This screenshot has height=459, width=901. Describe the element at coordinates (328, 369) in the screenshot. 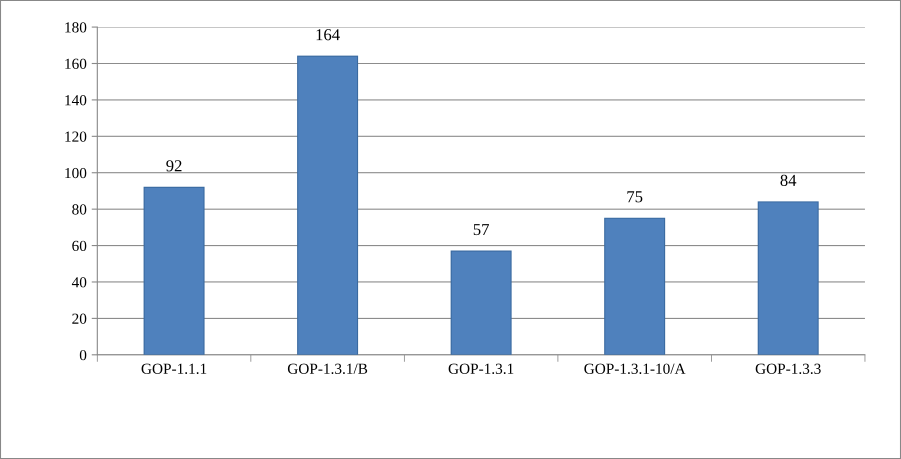

I see `x-tick-label: GOP-1.3.1/B` at that location.